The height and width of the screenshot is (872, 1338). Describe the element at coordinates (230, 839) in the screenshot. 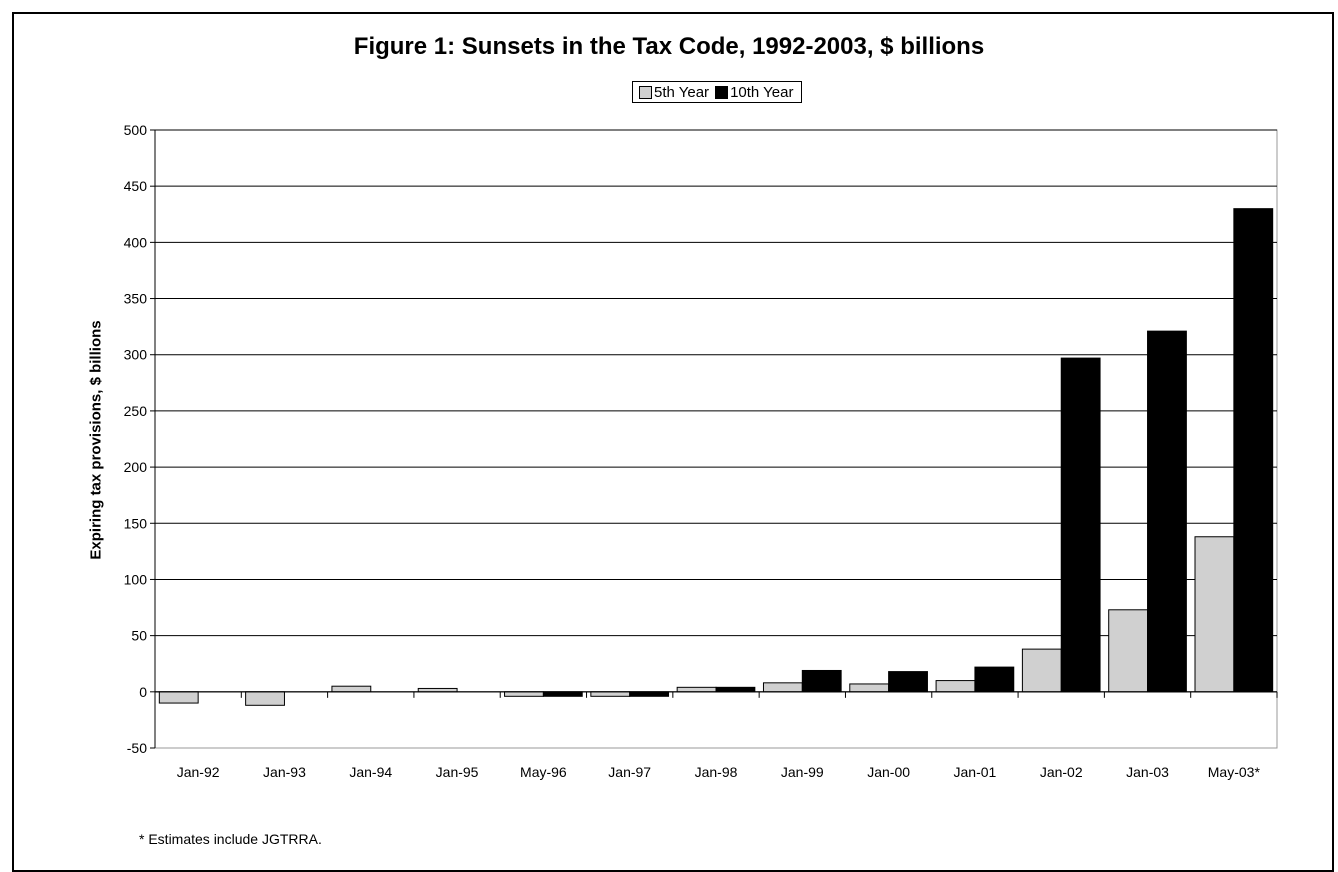

I see `footnote: * Estimates include JGTRRA.` at that location.